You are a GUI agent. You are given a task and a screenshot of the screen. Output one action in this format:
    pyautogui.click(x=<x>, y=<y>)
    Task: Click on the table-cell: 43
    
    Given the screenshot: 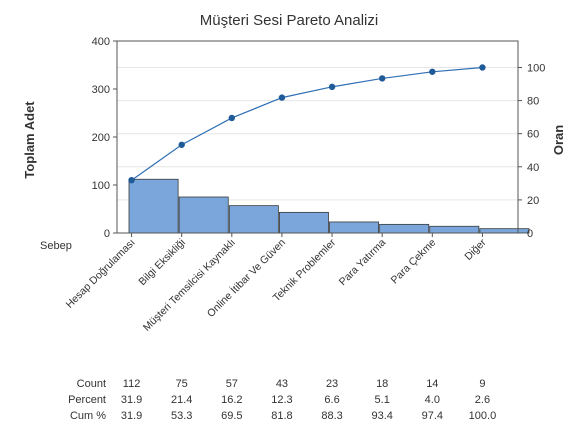 What is the action you would take?
    pyautogui.click(x=282, y=384)
    